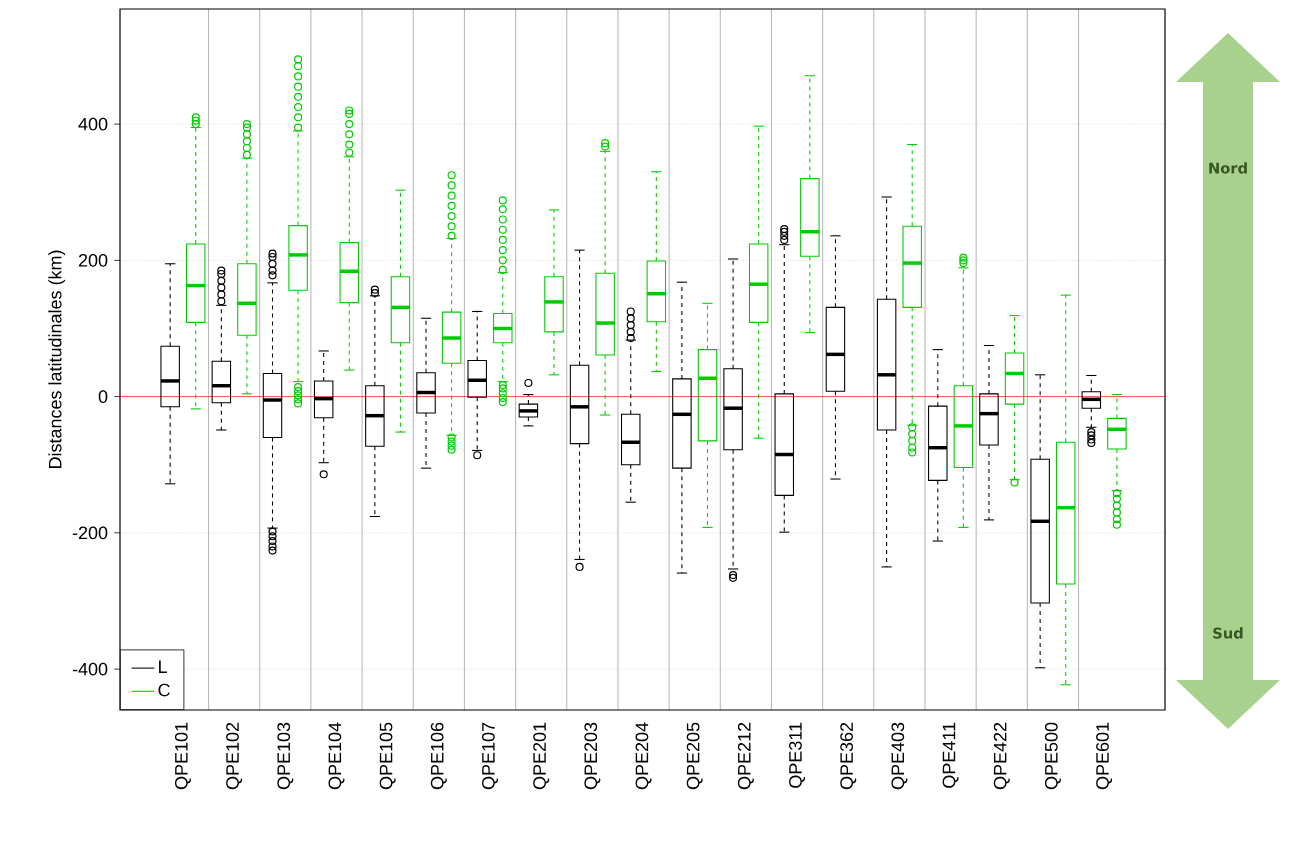  Describe the element at coordinates (643, 756) in the screenshot. I see `x-tick-label: QPE204` at that location.